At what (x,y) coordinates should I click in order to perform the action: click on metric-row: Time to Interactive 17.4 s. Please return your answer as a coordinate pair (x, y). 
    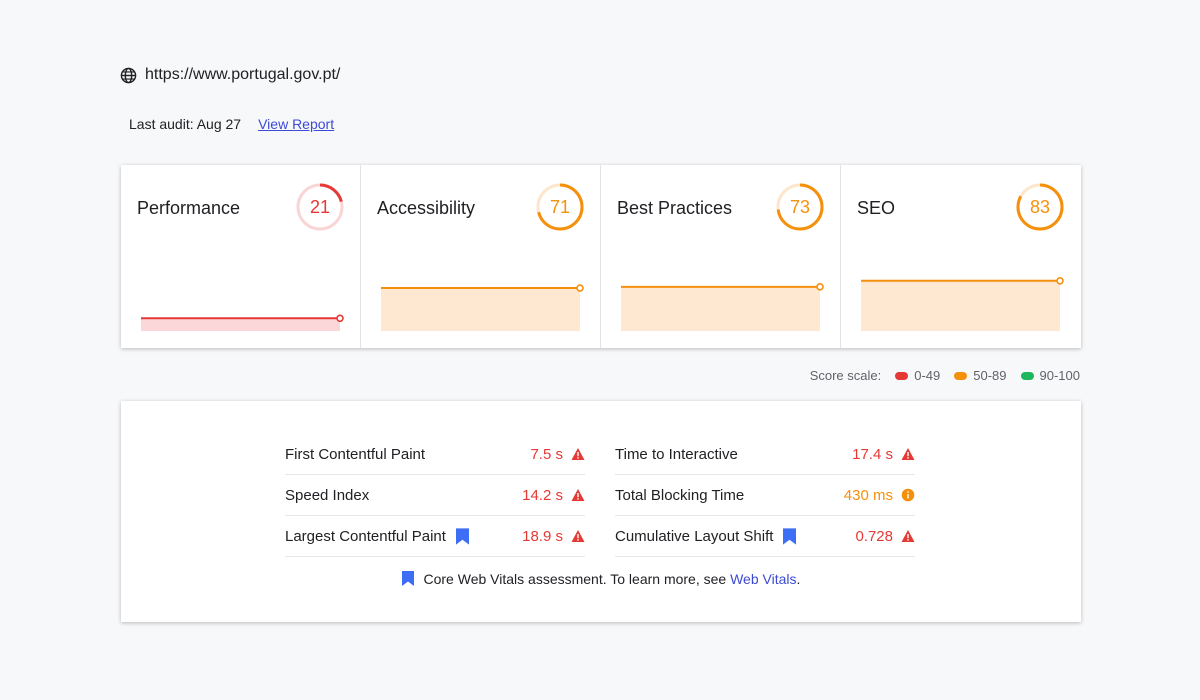
    Looking at the image, I should click on (765, 454).